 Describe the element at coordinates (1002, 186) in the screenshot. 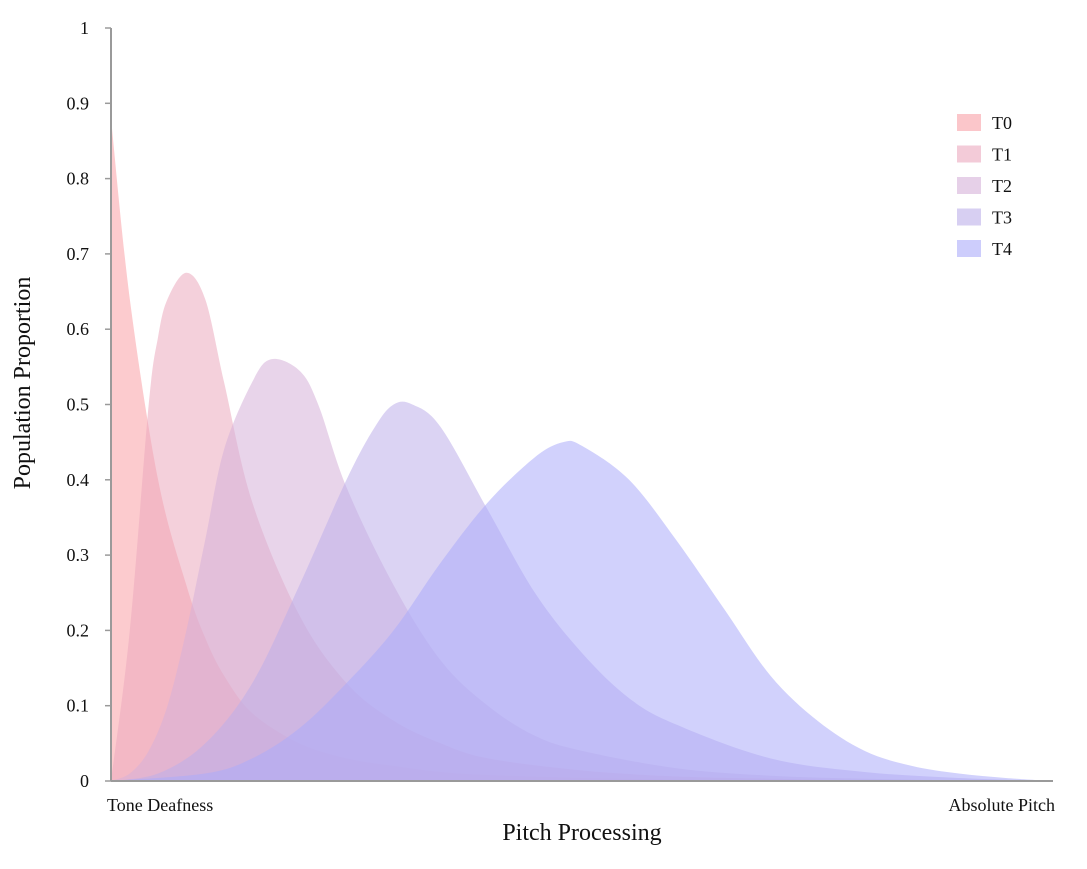

I see `legend-label-t2: T2` at that location.